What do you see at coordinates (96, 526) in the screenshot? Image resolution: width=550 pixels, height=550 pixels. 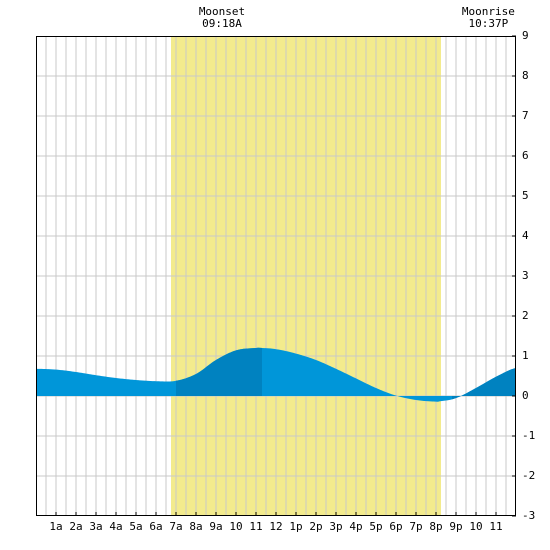 I see `x-tick-label: 3a` at bounding box center [96, 526].